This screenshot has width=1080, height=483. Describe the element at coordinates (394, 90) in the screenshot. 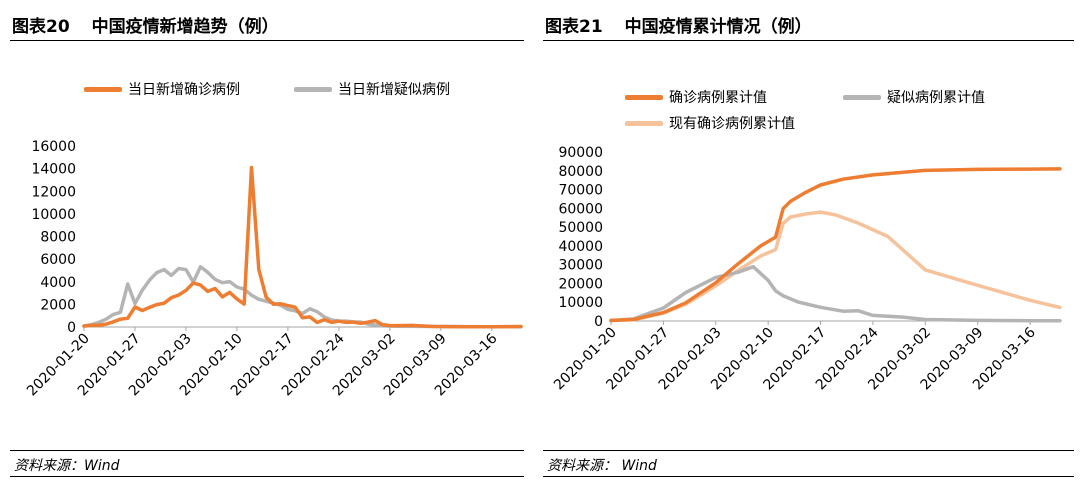

I see `legend-label: 当日新增疑似病例` at that location.